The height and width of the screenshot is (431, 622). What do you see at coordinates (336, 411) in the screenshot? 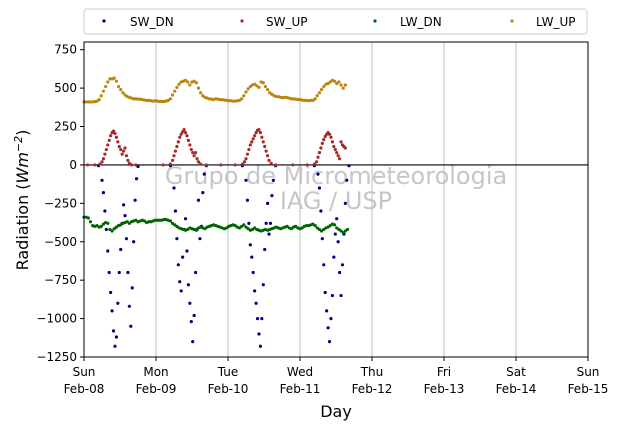
I see `x-axis-label: Day` at bounding box center [336, 411].